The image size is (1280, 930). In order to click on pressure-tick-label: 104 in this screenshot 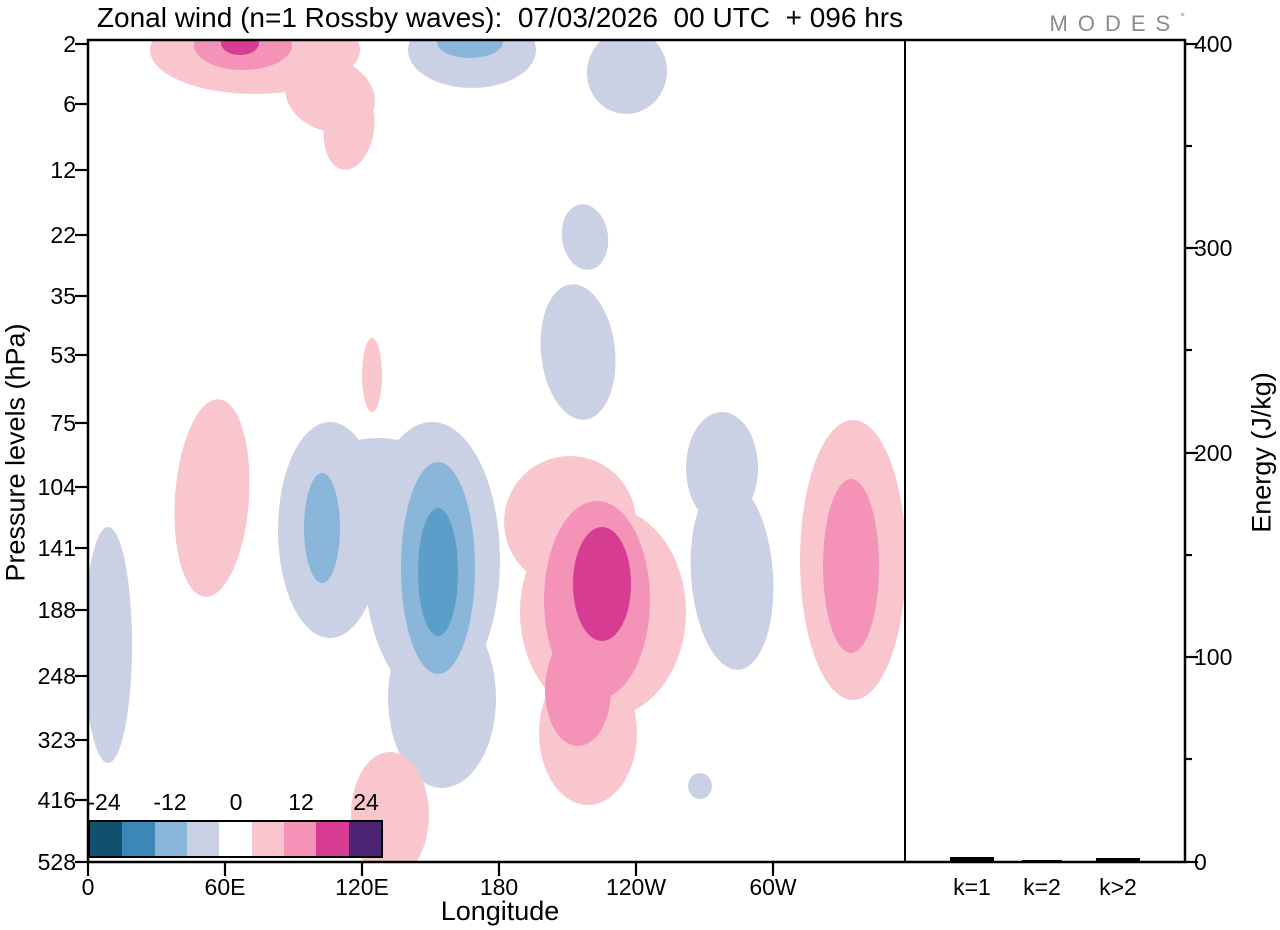, I will do `click(56, 487)`.